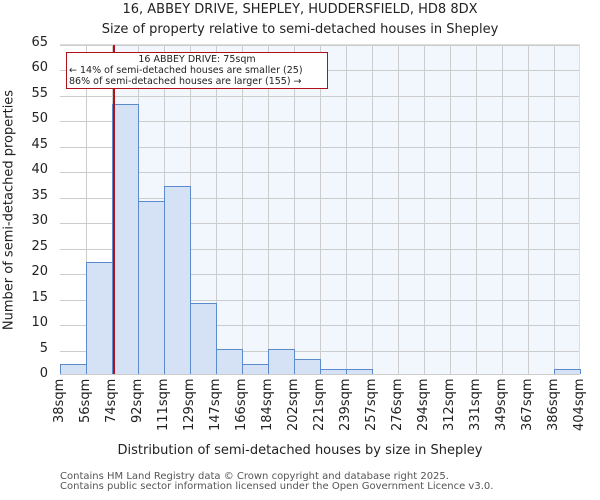  What do you see at coordinates (397, 404) in the screenshot?
I see `x-tick-label: 276sqm` at bounding box center [397, 404].